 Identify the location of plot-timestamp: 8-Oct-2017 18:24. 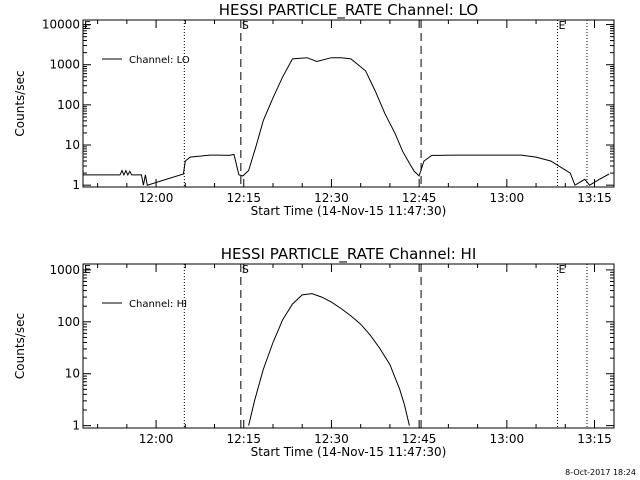
(600, 472).